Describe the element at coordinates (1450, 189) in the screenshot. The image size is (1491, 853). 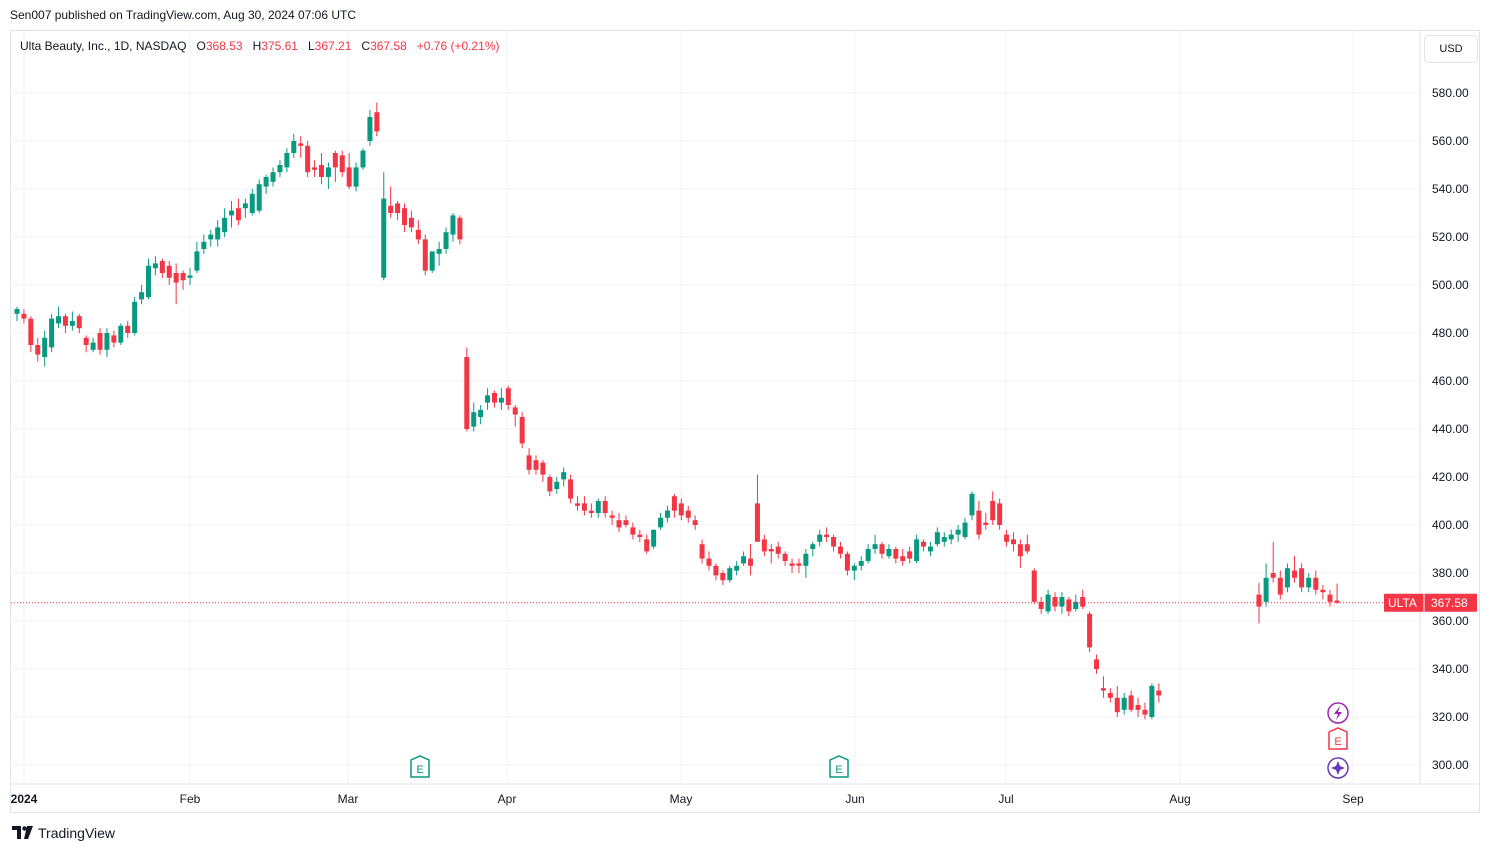
I see `y-tick-label: 540.00` at that location.